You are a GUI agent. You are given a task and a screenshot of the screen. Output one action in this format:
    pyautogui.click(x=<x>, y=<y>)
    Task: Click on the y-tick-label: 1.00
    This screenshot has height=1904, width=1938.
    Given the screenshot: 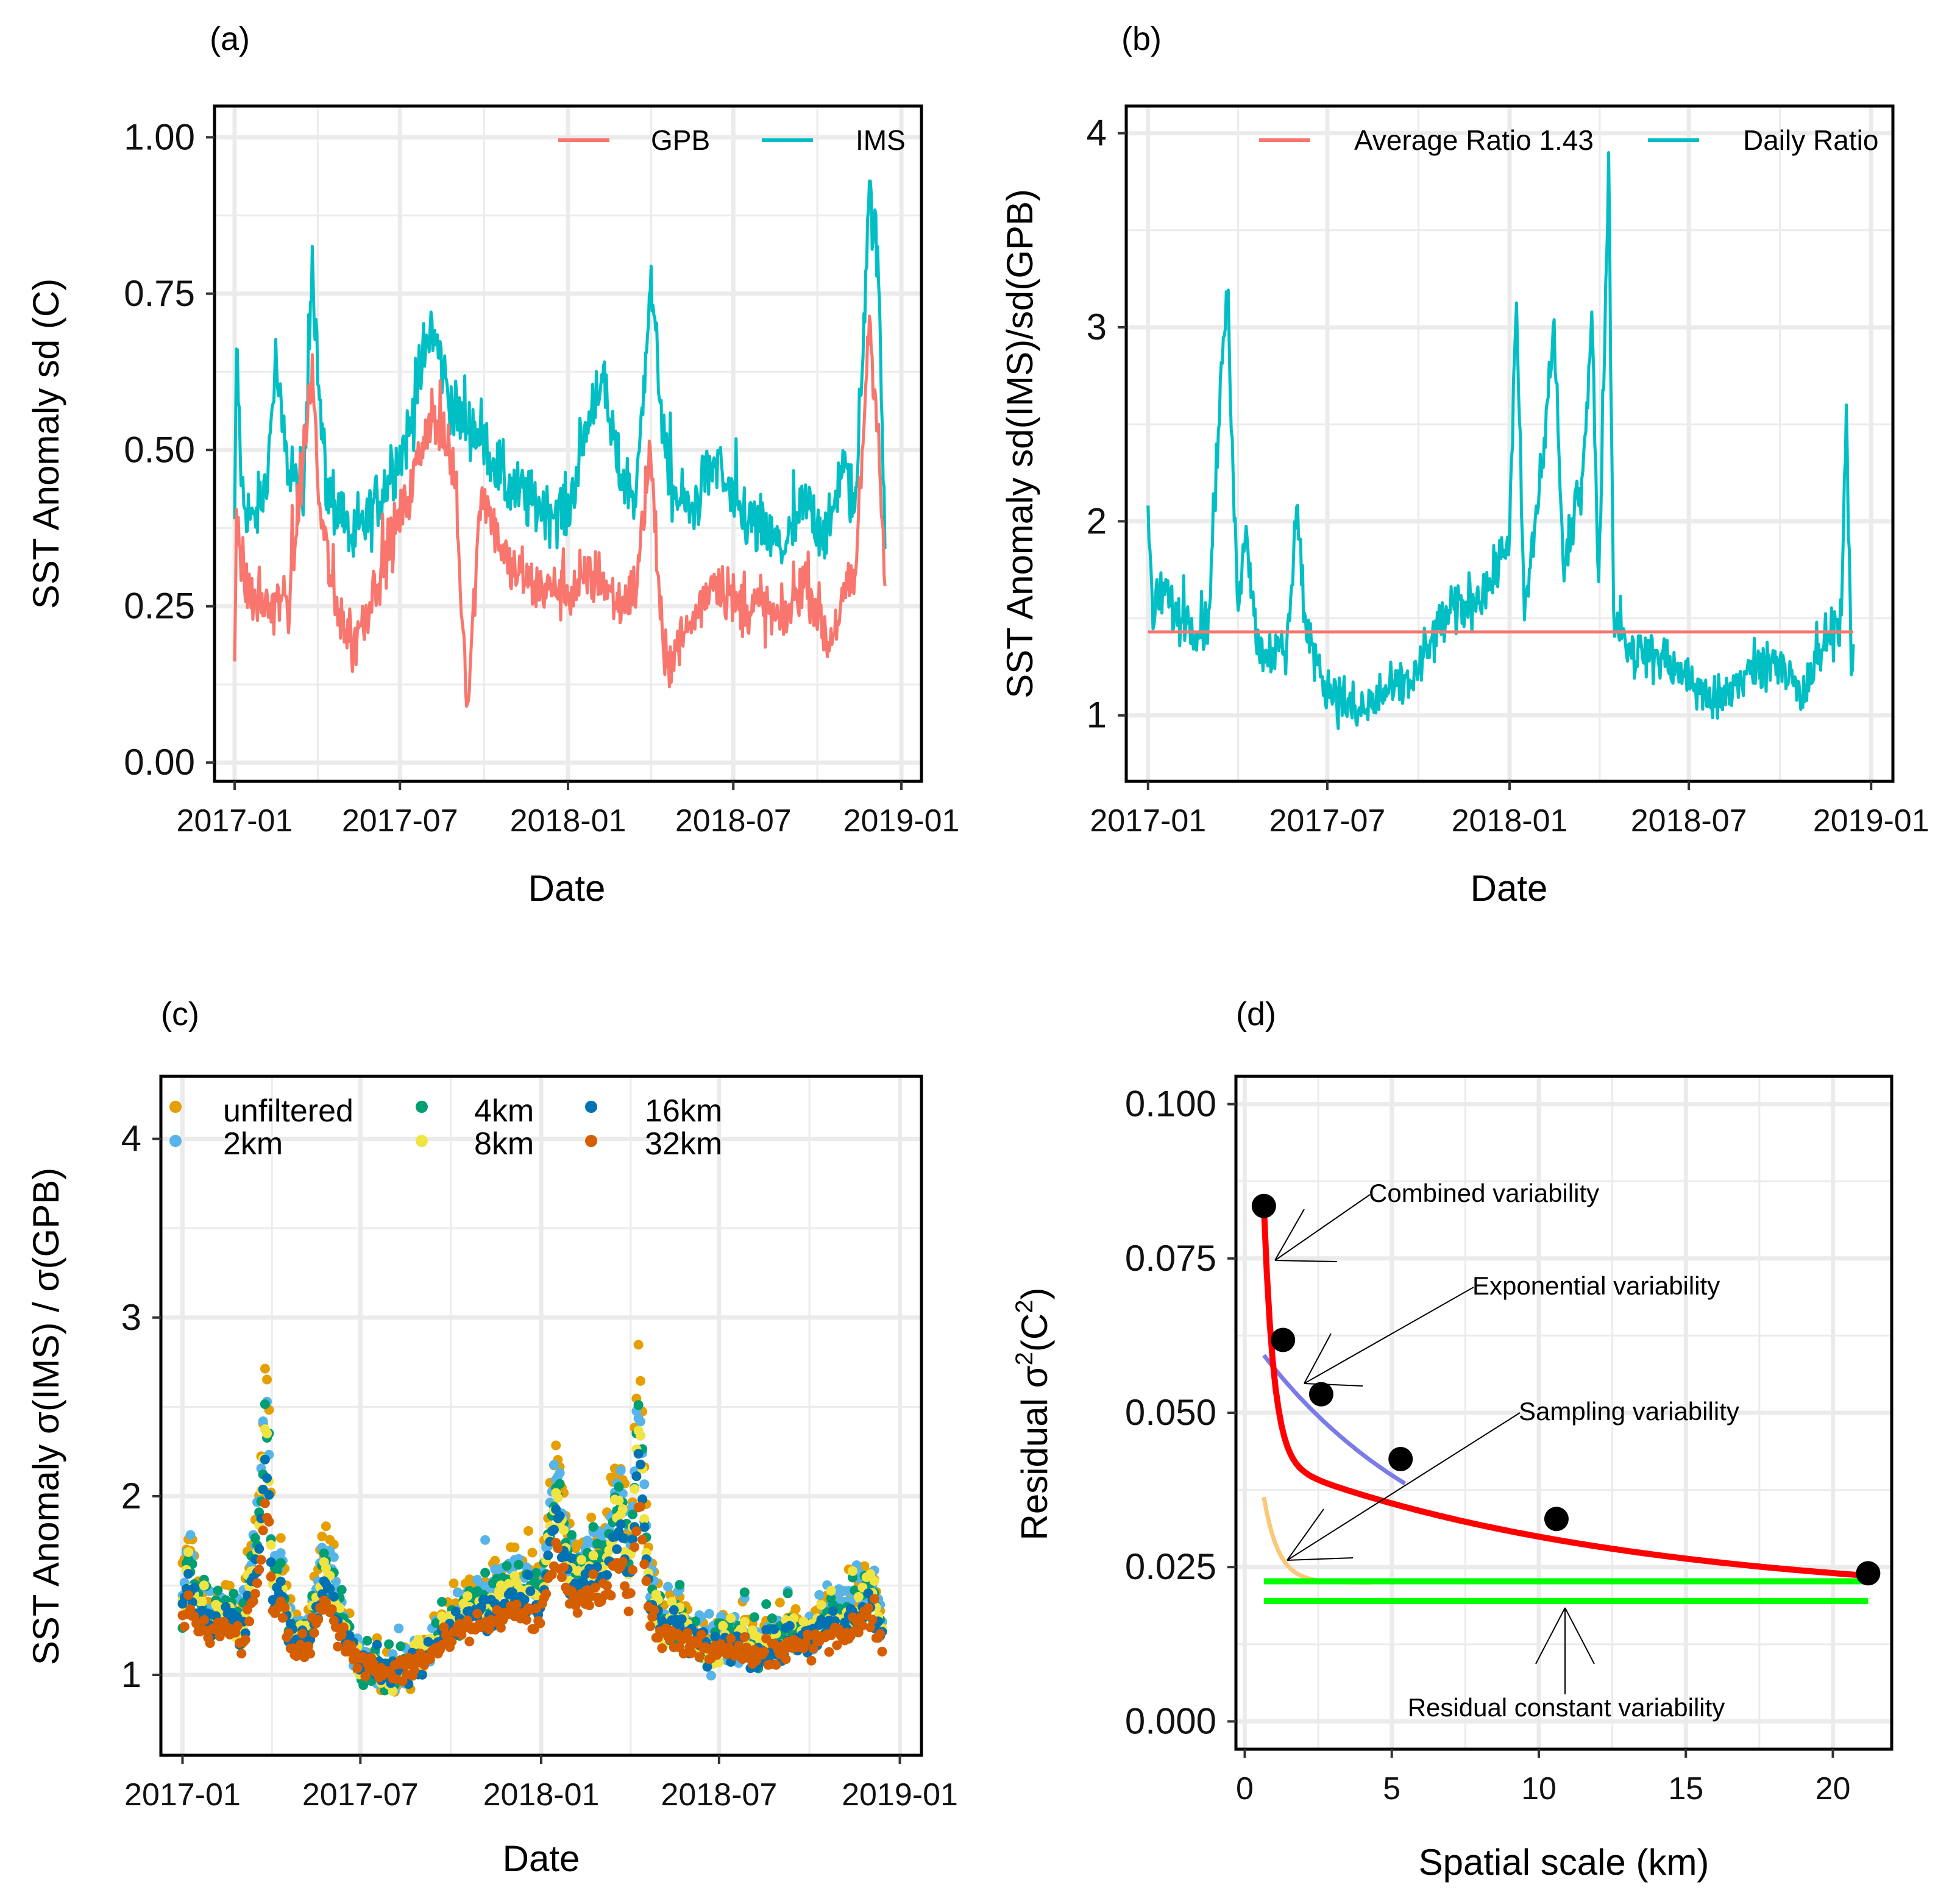 What is the action you would take?
    pyautogui.click(x=159, y=136)
    